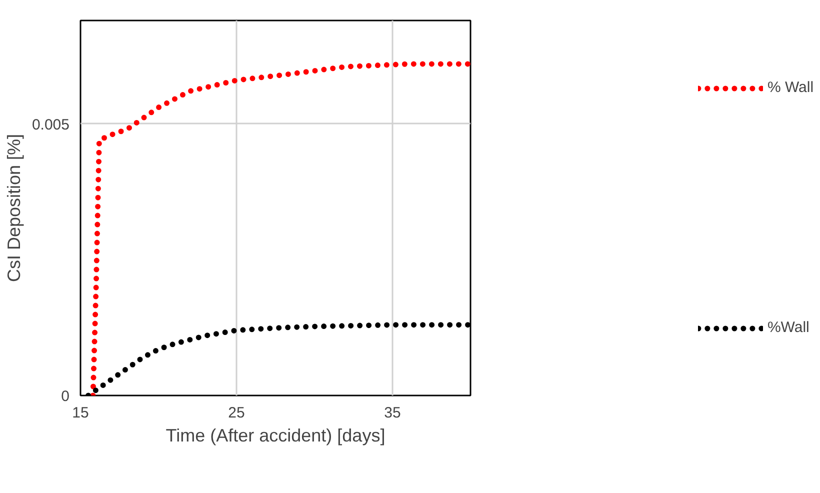  Describe the element at coordinates (276, 436) in the screenshot. I see `x-axis-title: Time (After accident) [days]` at that location.